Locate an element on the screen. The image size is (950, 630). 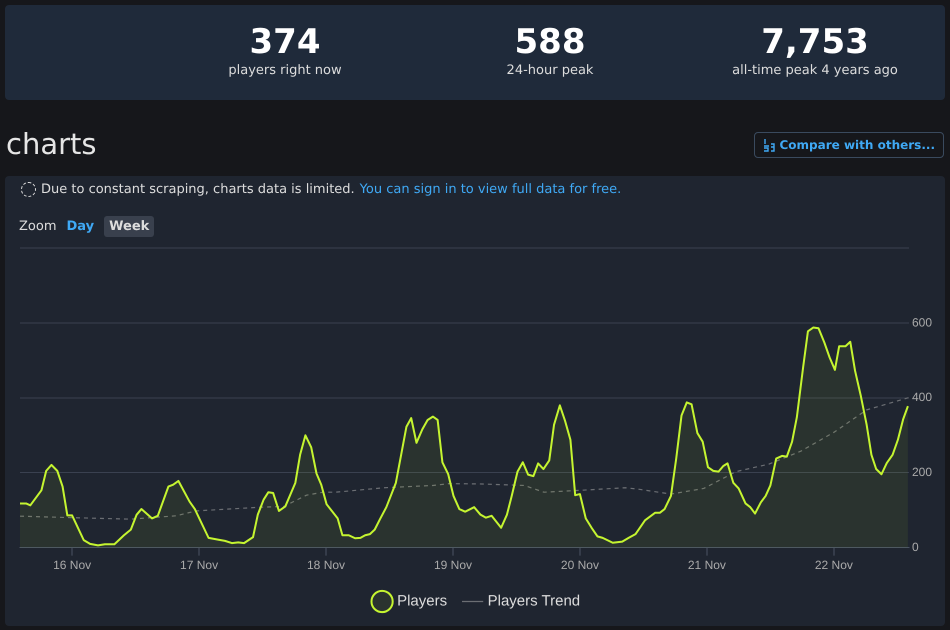
legend-label: Players Trend is located at coordinates (534, 601).